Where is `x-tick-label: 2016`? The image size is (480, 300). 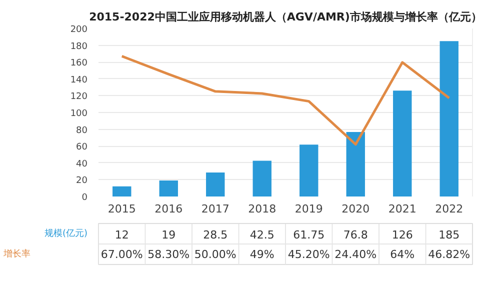
x-tick-label: 2016 is located at coordinates (168, 209).